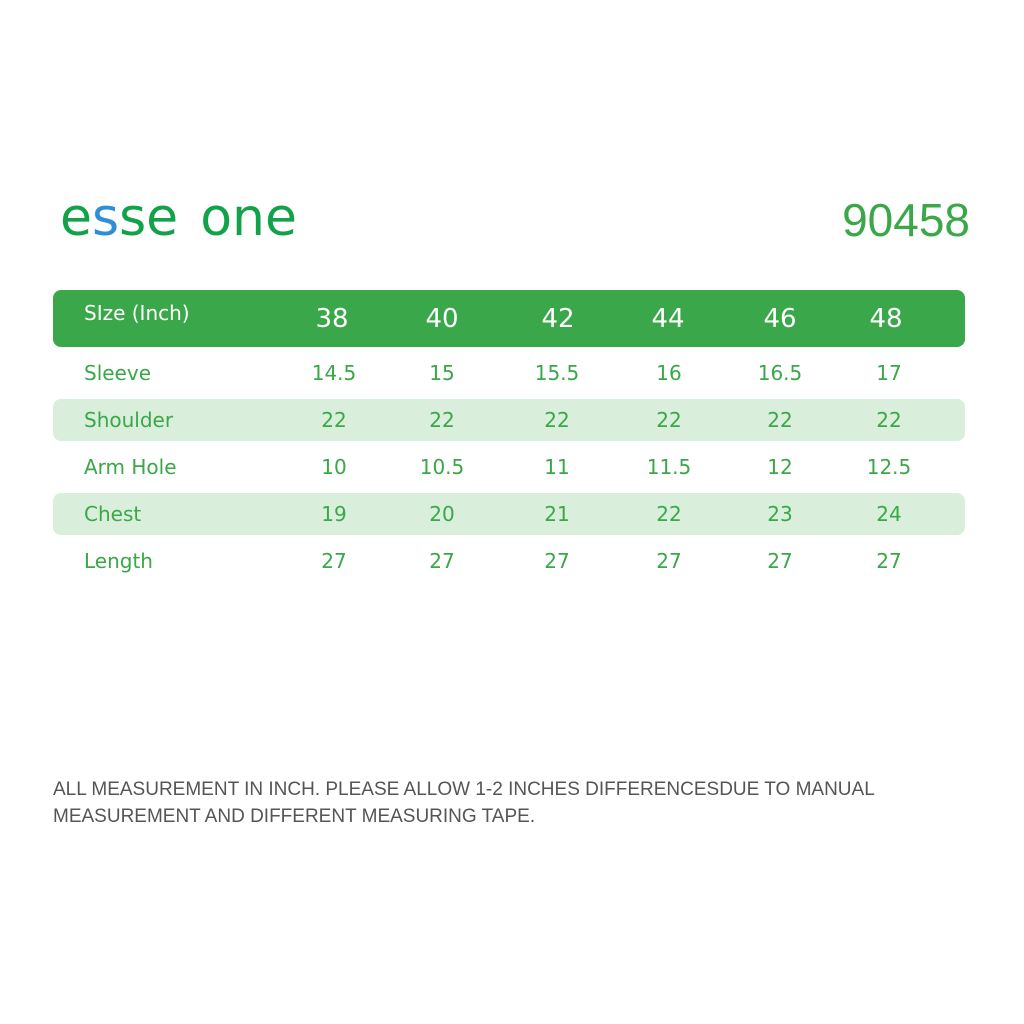  Describe the element at coordinates (509, 318) in the screenshot. I see `table-header: SIze (Inch) 38 40 42 44 46 48` at that location.